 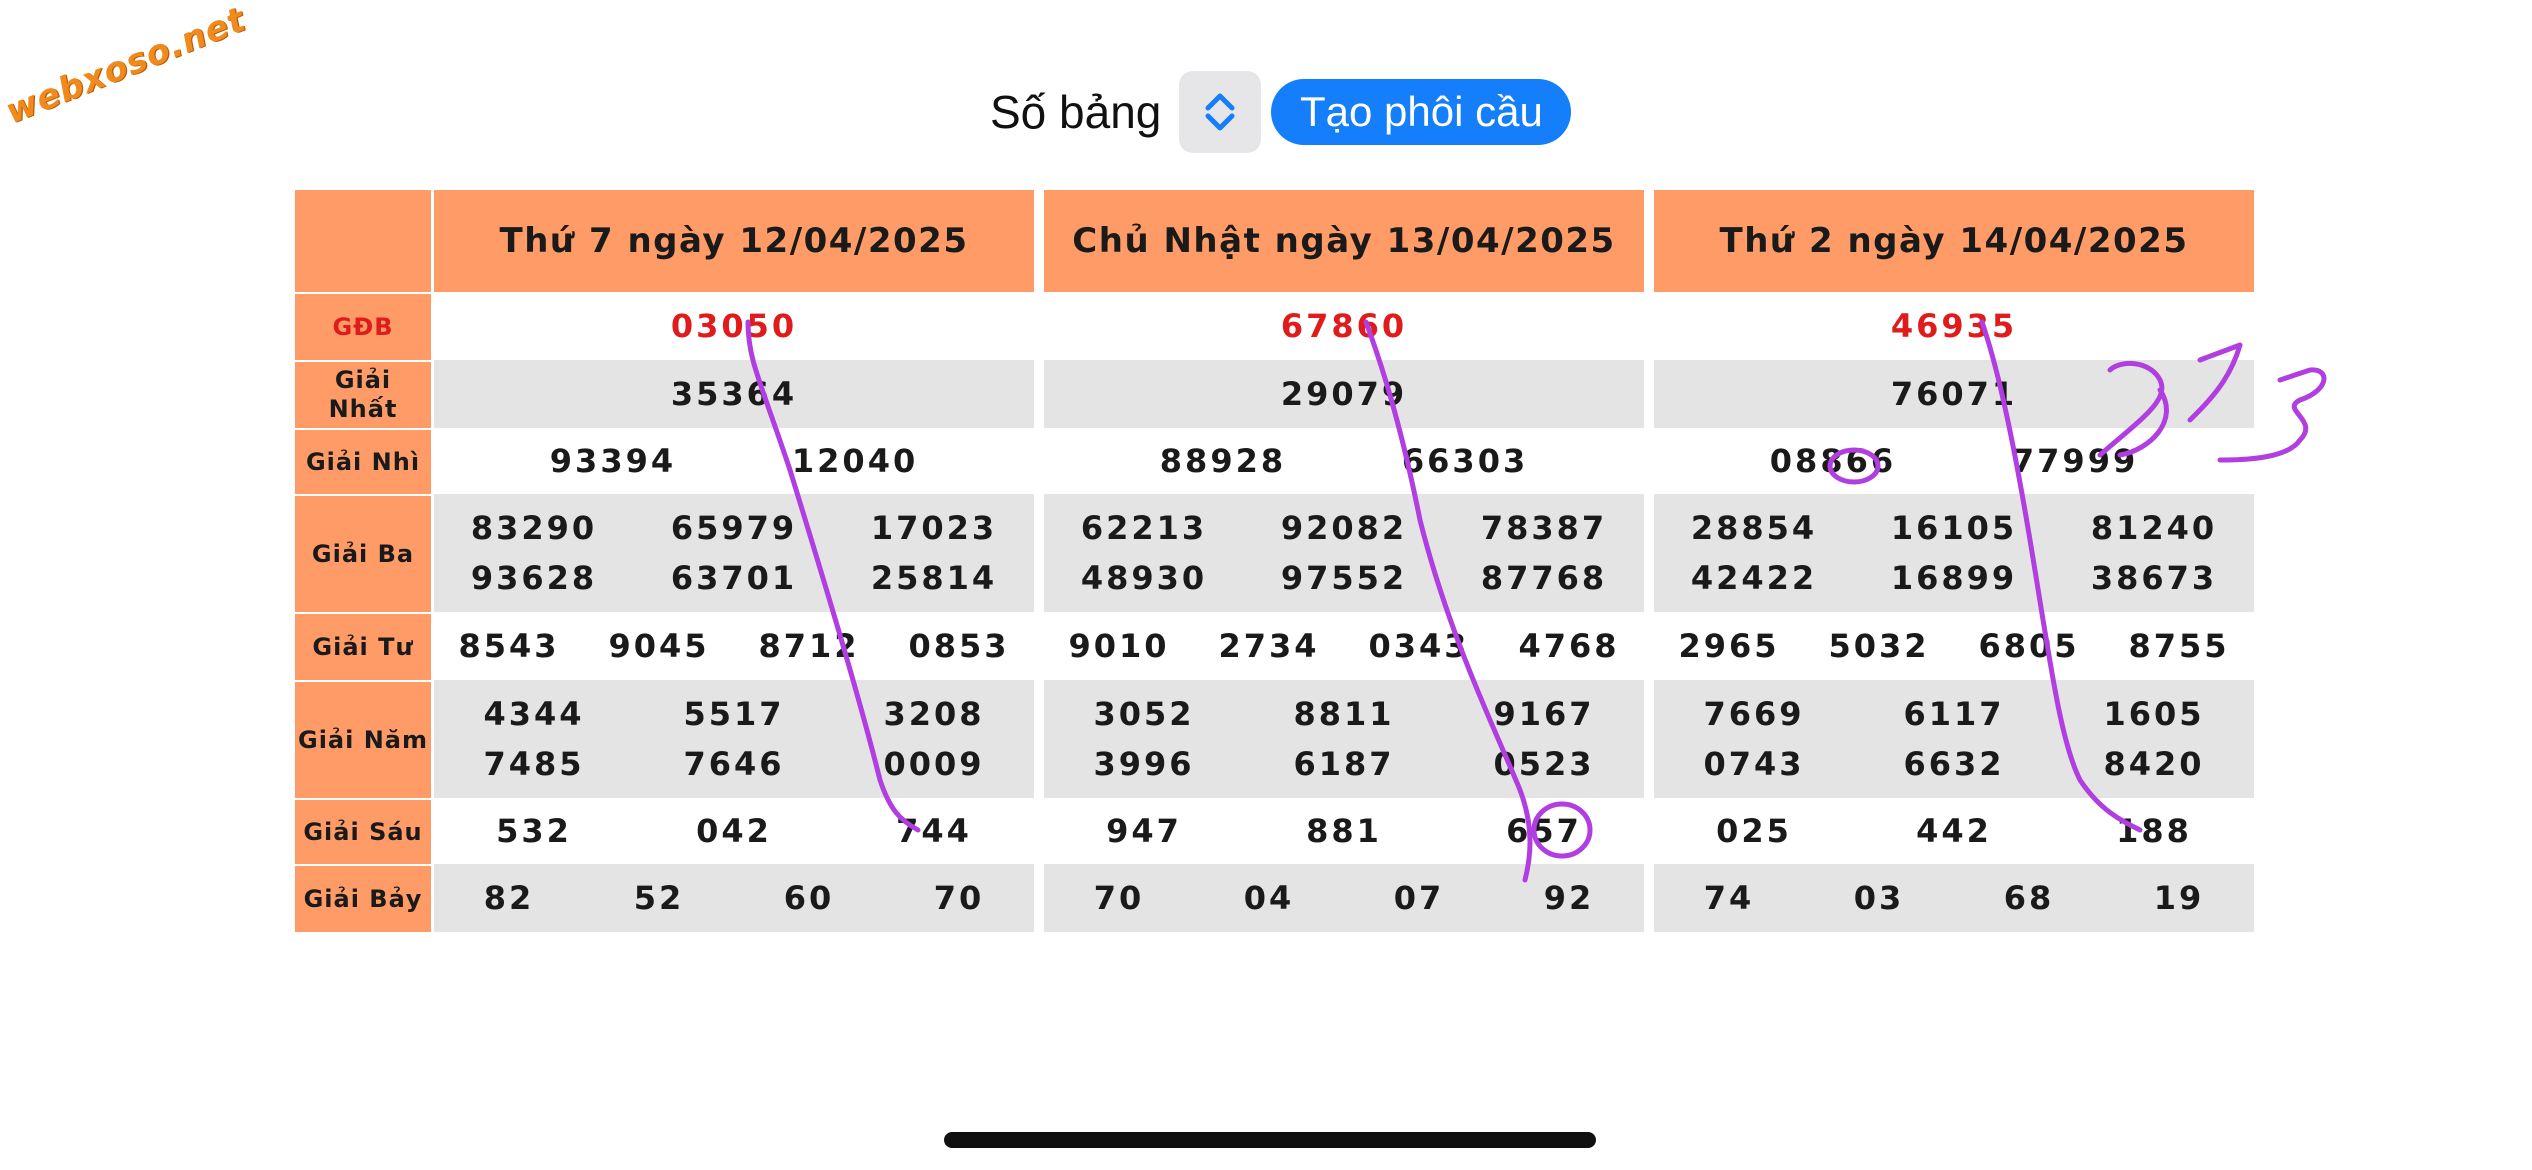 I want to click on number-line: 70 04 07 92, so click(x=1344, y=898).